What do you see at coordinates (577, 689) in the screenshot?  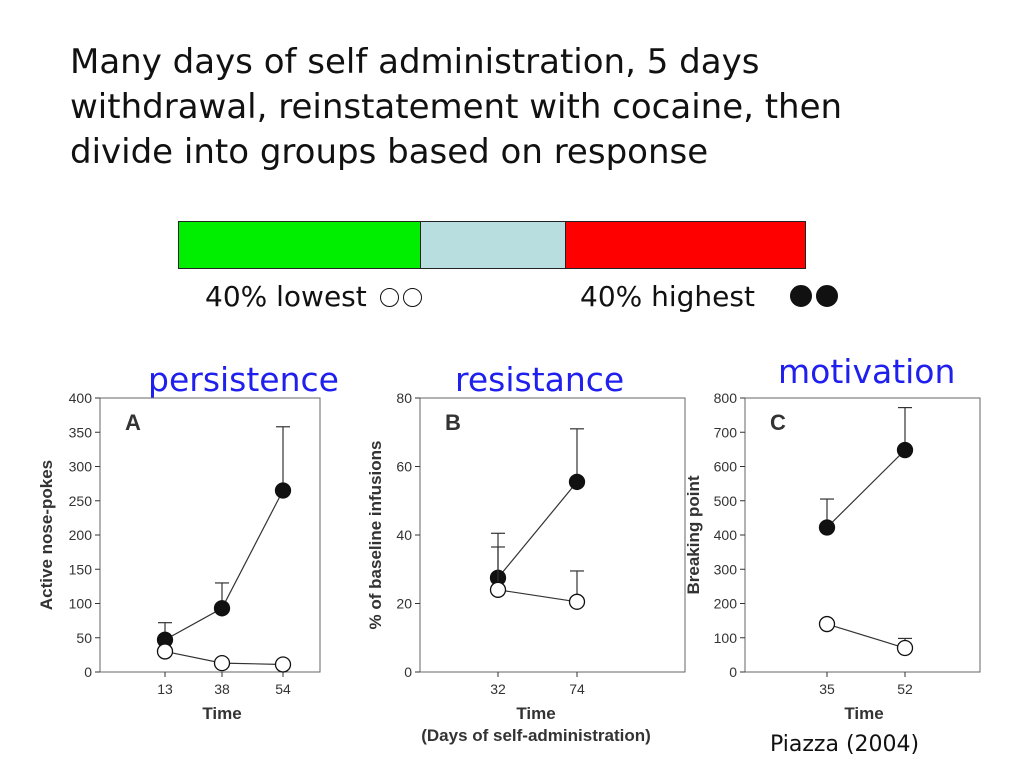 I see `x-tick-label: 74` at bounding box center [577, 689].